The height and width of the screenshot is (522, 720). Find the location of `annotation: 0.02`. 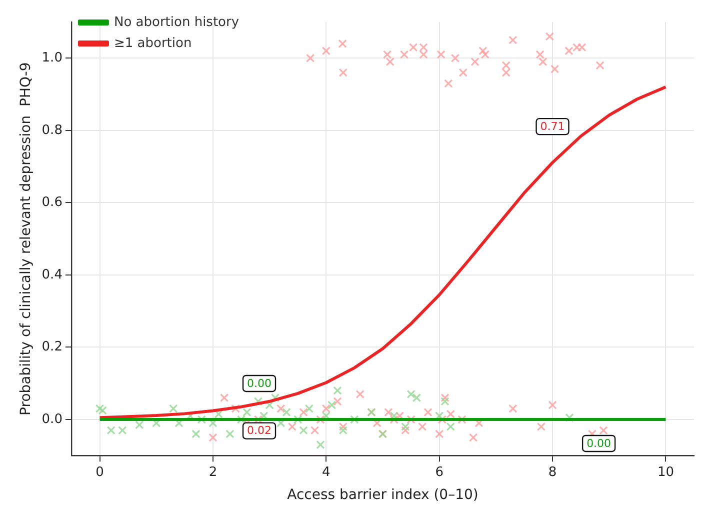

annotation: 0.02 is located at coordinates (259, 431).